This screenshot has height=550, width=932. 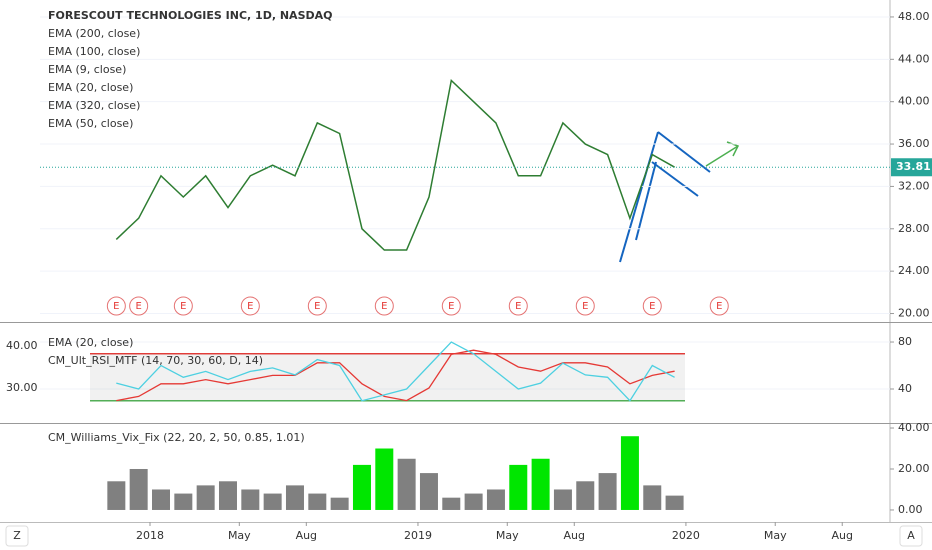 I want to click on legend-entry: CM_Ult_RSI_MTF (14, 70, 30, 60, D, 14), so click(x=155, y=360).